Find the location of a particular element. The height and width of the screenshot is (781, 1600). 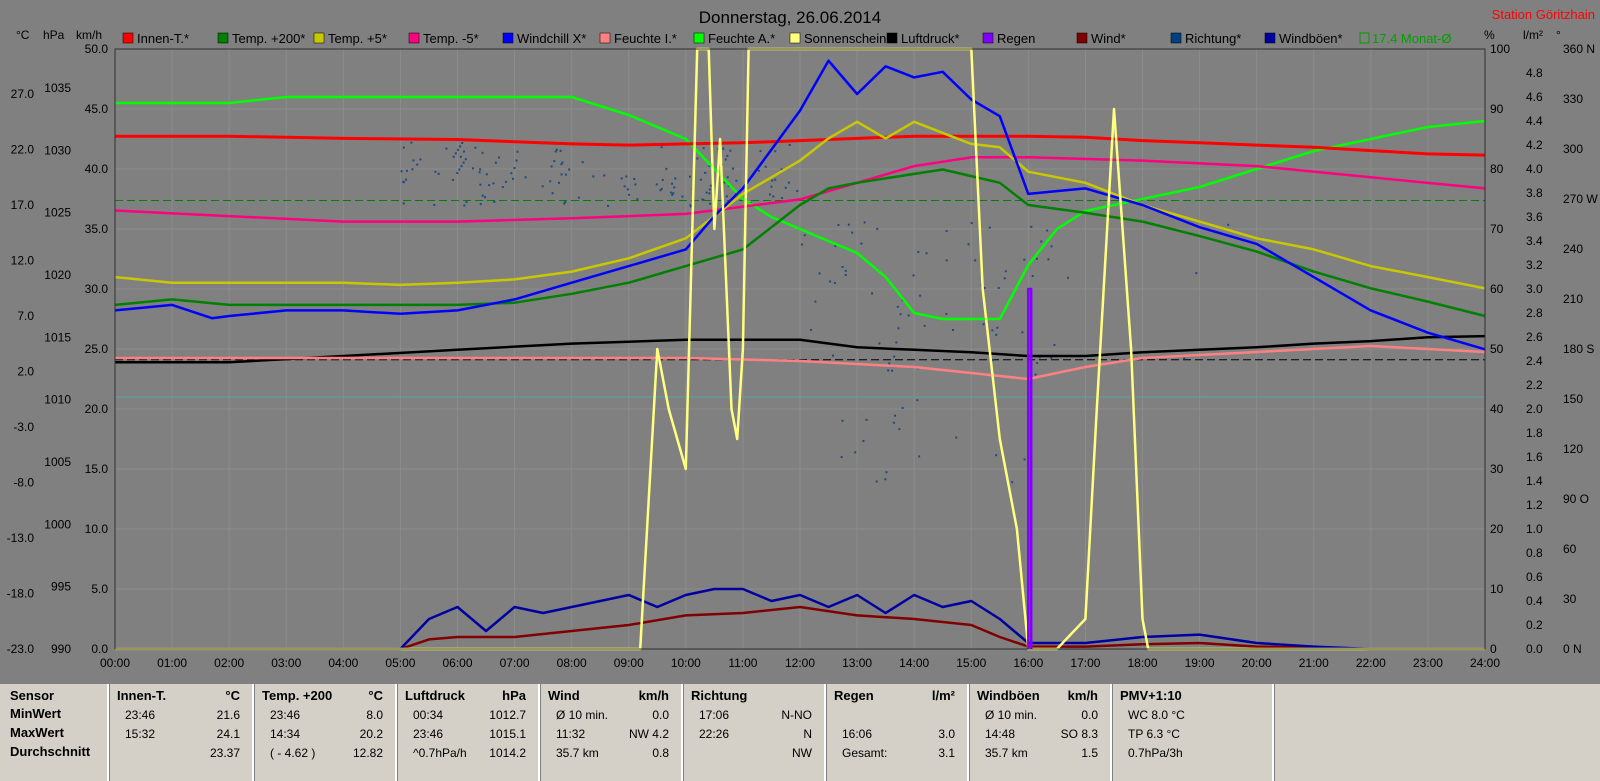

y-tick-kmh: 15.0 is located at coordinates (97, 469).